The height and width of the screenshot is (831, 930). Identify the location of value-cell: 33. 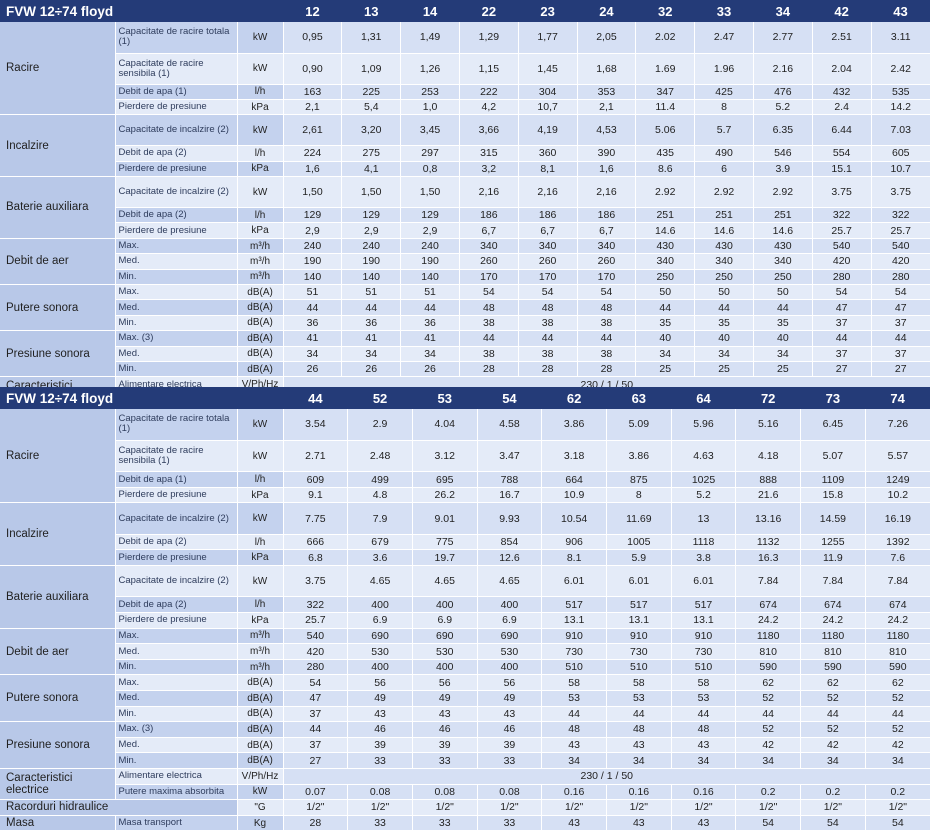
(380, 760).